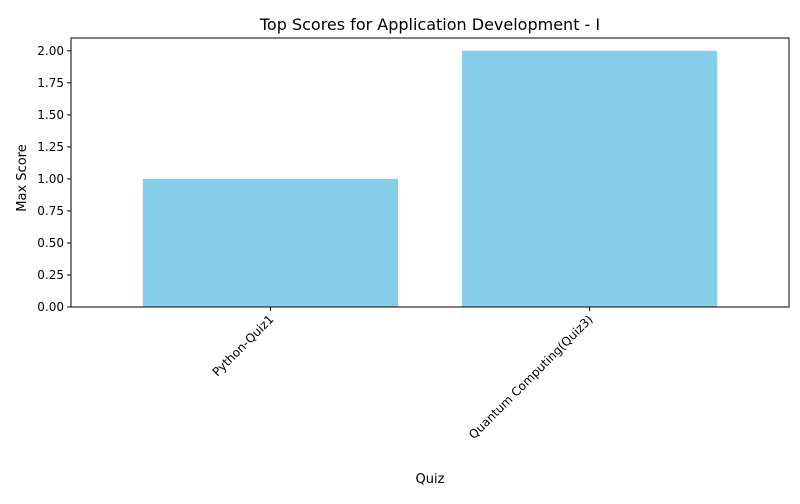 This screenshot has width=800, height=504. I want to click on y-axis-label: Max Score, so click(22, 177).